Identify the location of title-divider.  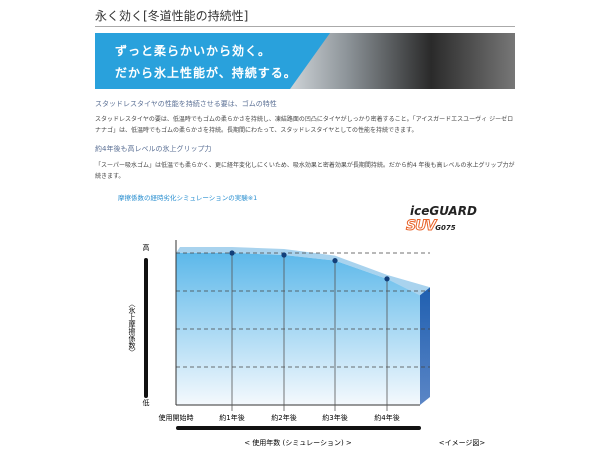
(305, 26).